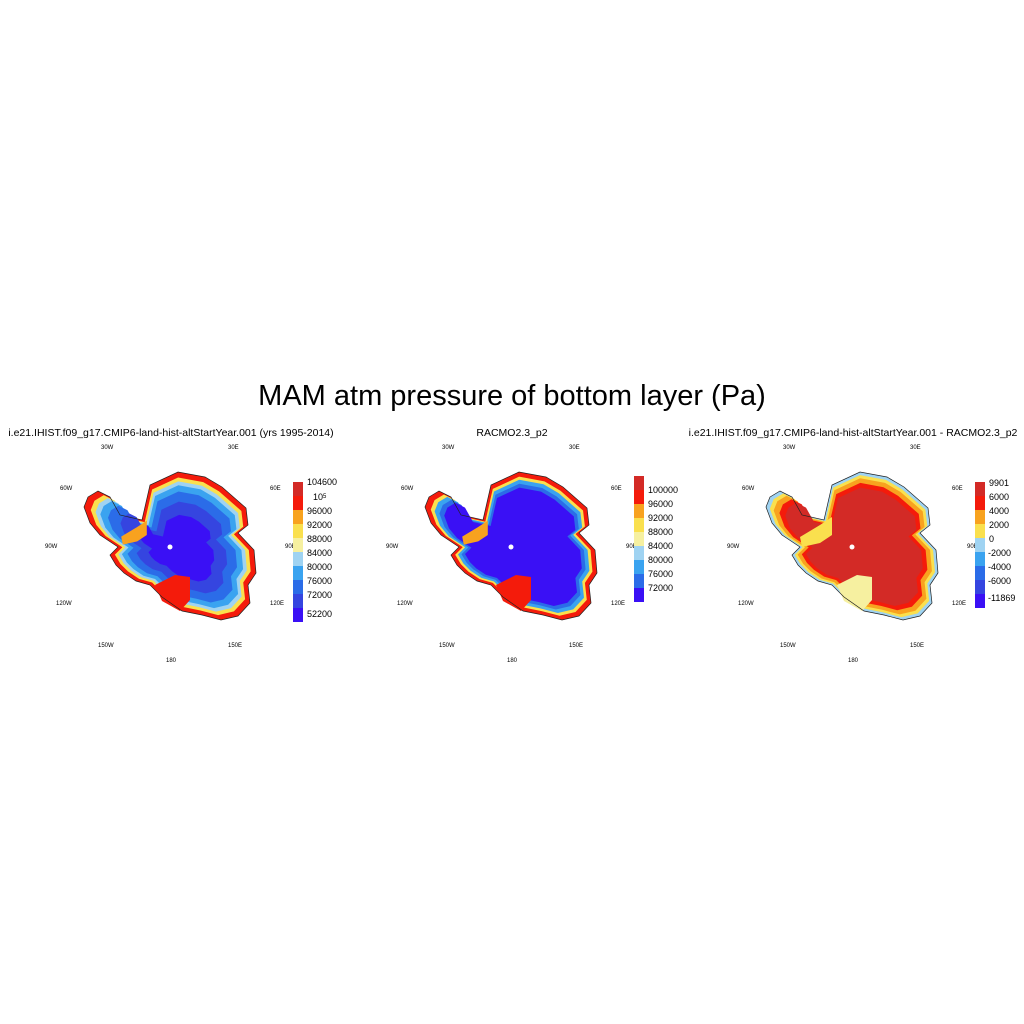 The height and width of the screenshot is (1024, 1024). What do you see at coordinates (512, 433) in the screenshot?
I see `panel-title: RACMO2.3_p2` at bounding box center [512, 433].